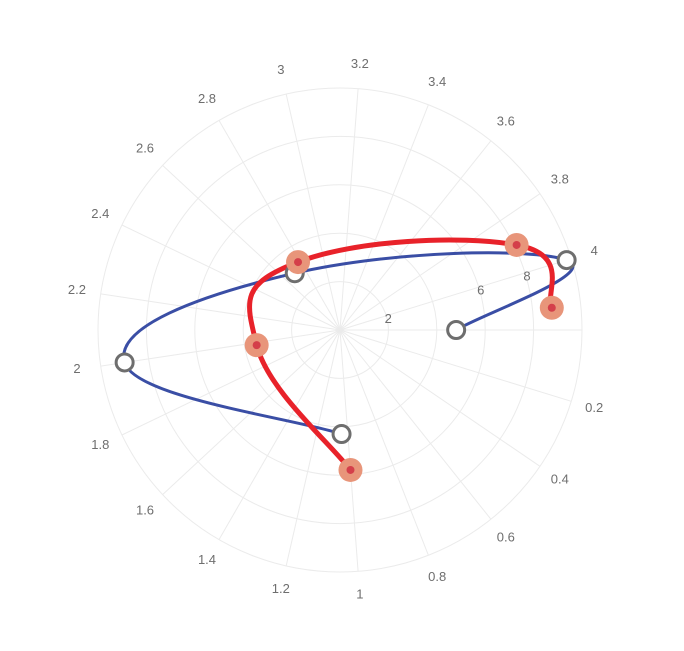 The width and height of the screenshot is (684, 651). I want to click on angle-tick-label: 3.8, so click(560, 179).